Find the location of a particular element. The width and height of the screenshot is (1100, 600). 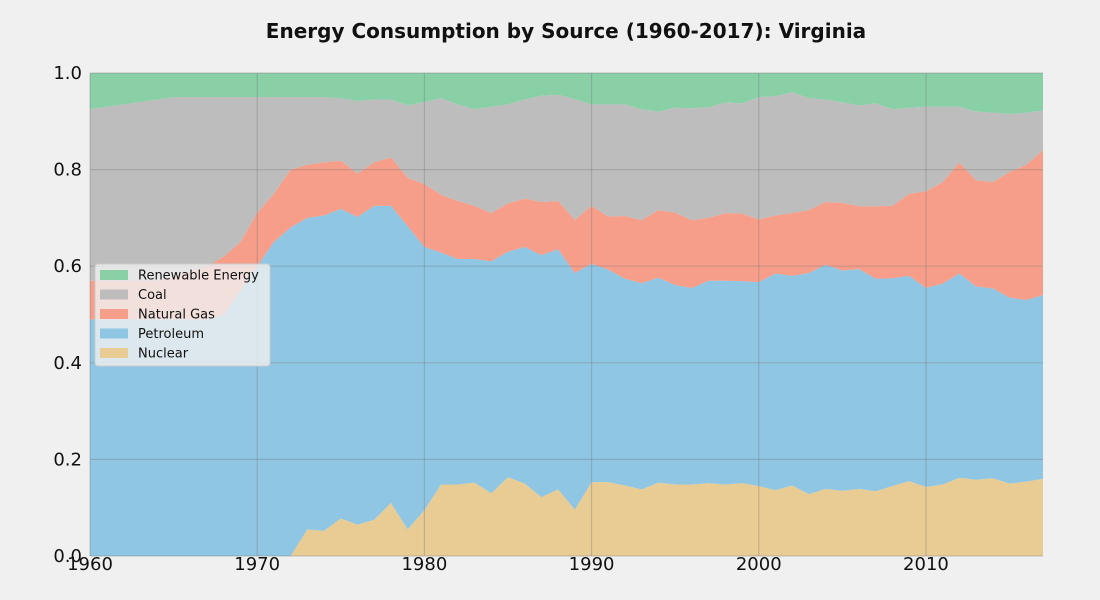

x-axis-ticks: 1960 1970 1980 1990 2000 2010 is located at coordinates (508, 564).